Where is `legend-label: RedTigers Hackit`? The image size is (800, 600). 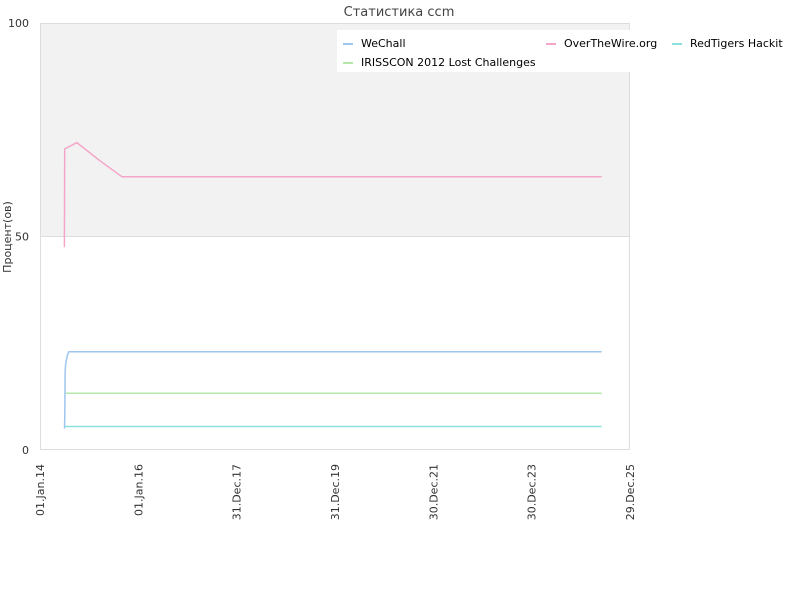
legend-label: RedTigers Hackit is located at coordinates (736, 43).